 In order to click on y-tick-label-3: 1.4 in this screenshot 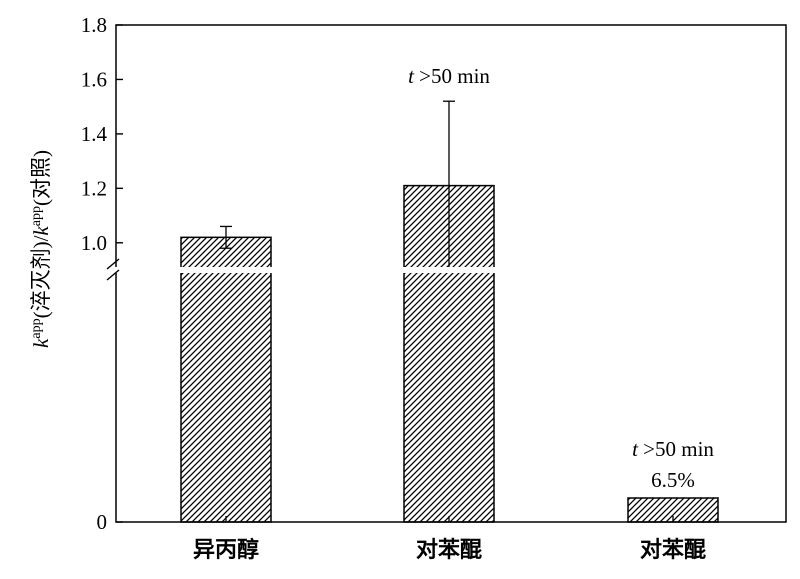, I will do `click(94, 134)`.